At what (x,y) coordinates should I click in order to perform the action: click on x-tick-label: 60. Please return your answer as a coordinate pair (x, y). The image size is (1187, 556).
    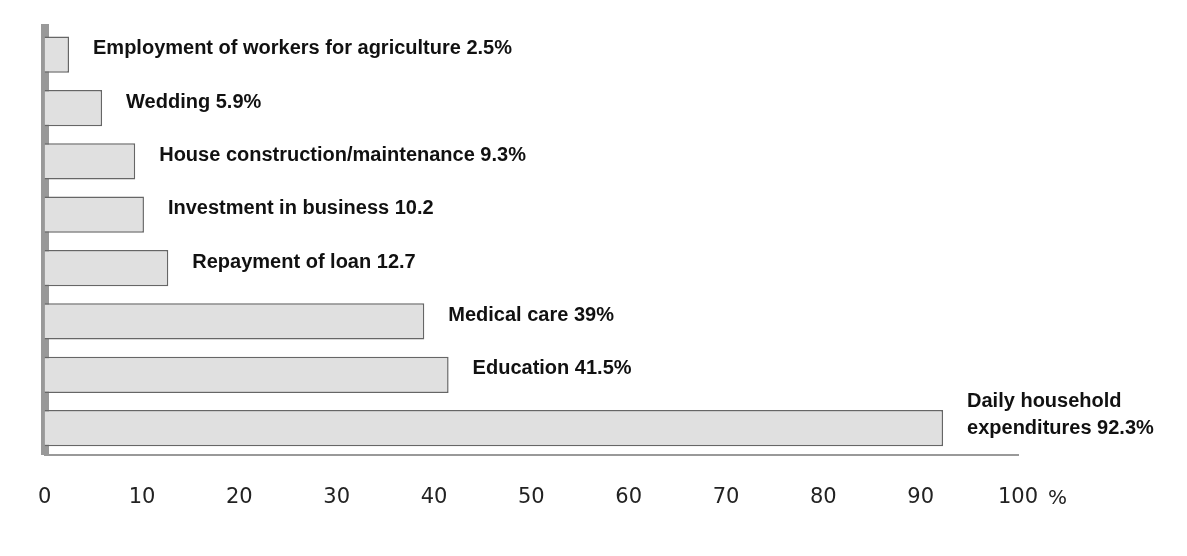
    Looking at the image, I should click on (629, 495).